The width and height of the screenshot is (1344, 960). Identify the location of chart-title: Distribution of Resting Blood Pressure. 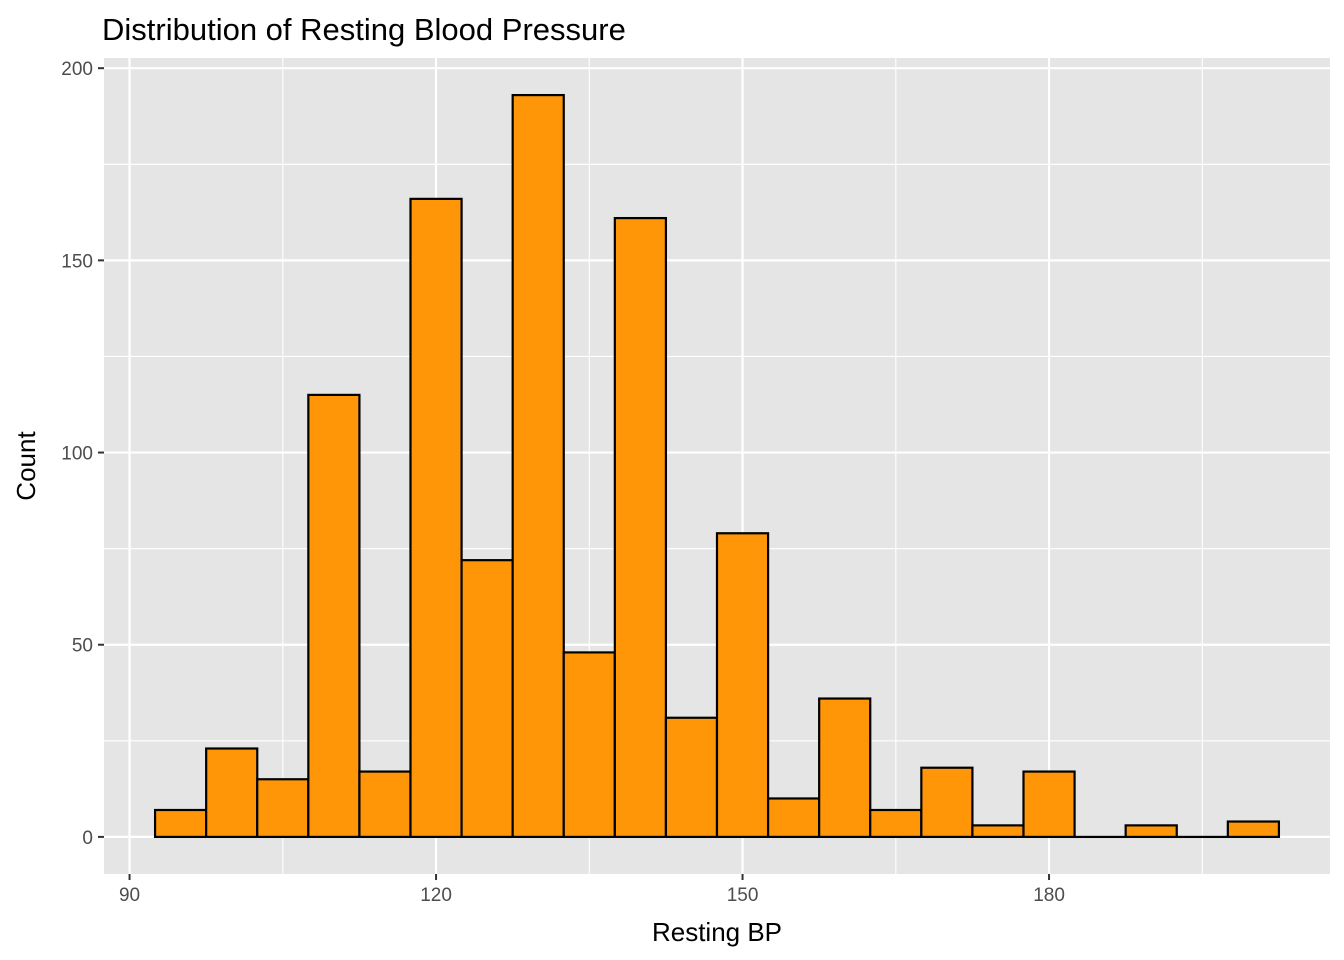
(364, 29).